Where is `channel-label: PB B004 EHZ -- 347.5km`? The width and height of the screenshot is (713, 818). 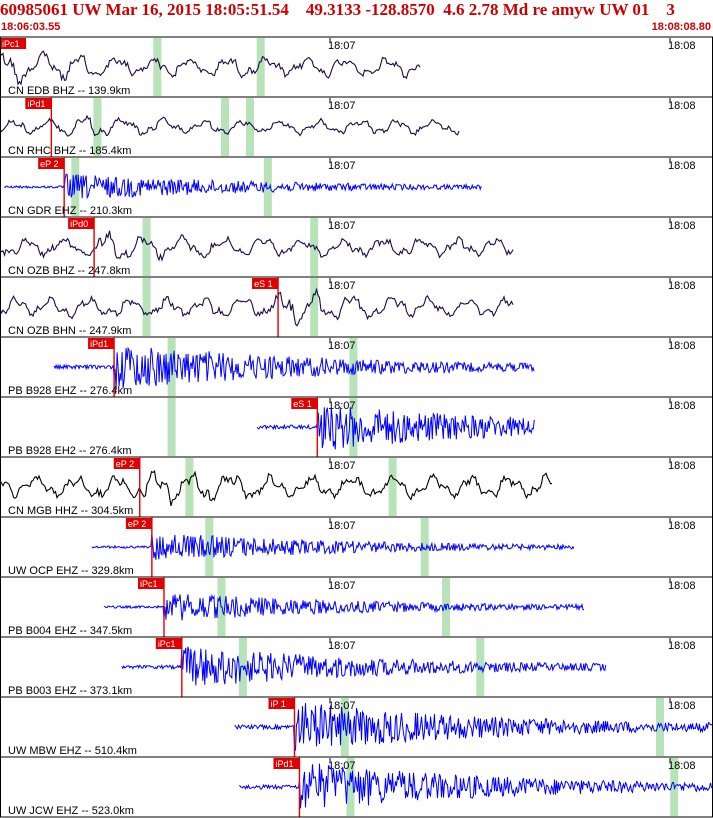 channel-label: PB B004 EHZ -- 347.5km is located at coordinates (70, 631).